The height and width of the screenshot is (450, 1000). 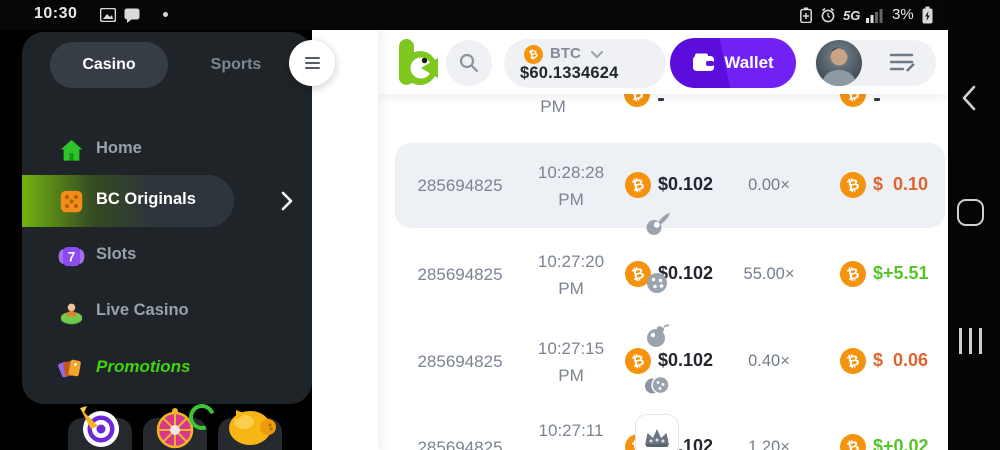 I want to click on currency-selector: ₿ BTC $60.1334624, so click(x=585, y=63).